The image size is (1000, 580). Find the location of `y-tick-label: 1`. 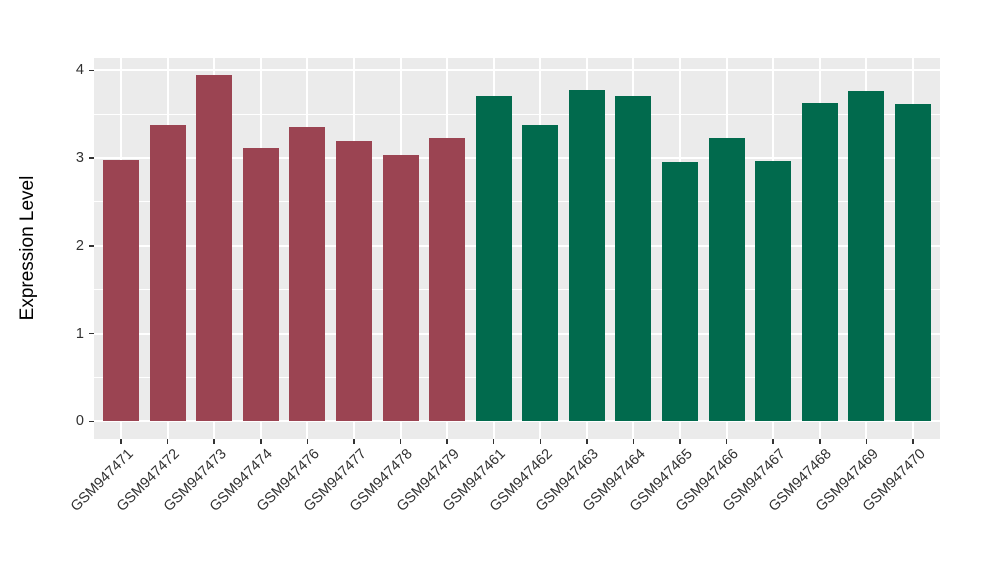

y-tick-label: 1 is located at coordinates (79, 333).